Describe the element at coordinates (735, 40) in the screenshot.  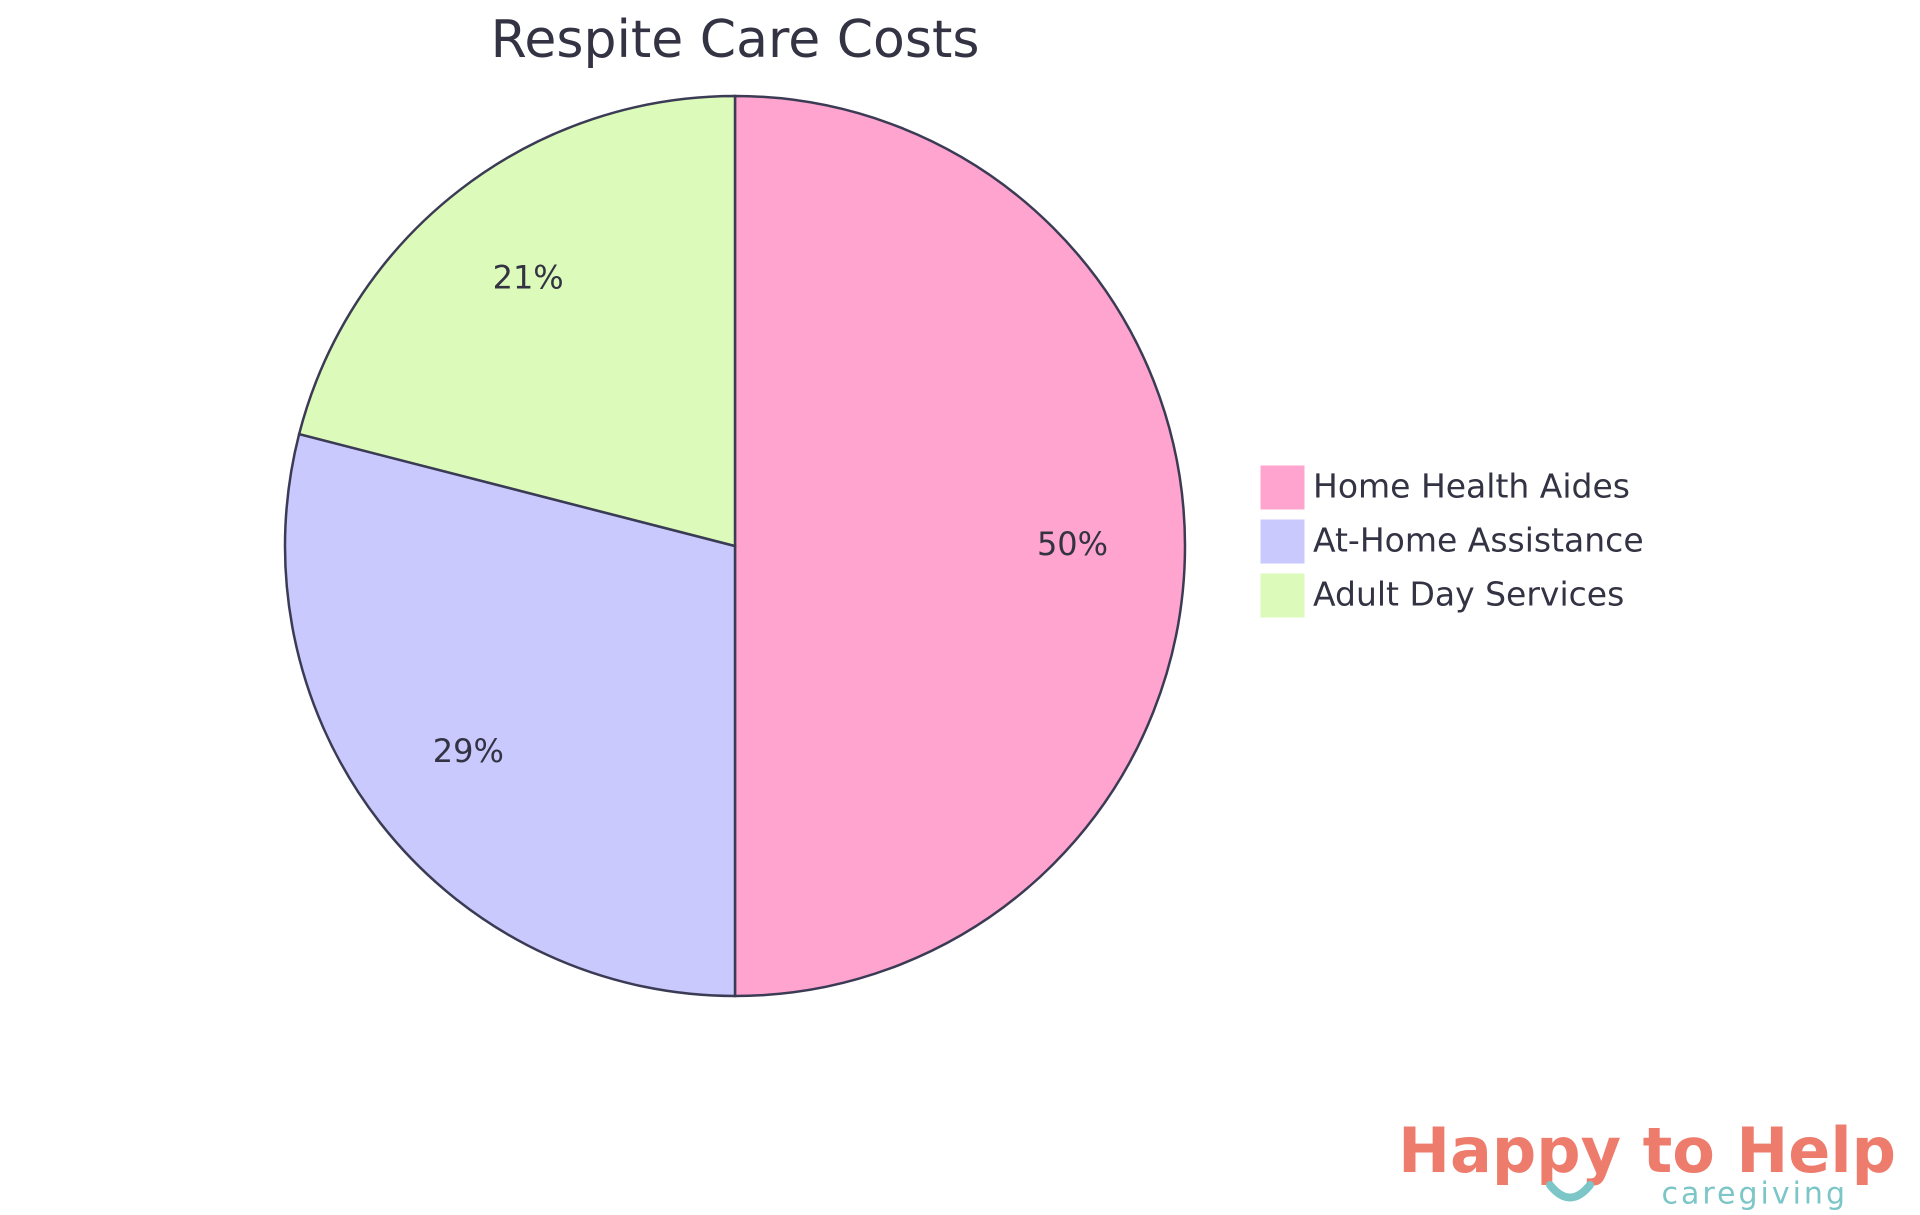
I see `chart-title: Respite Care Costs` at that location.